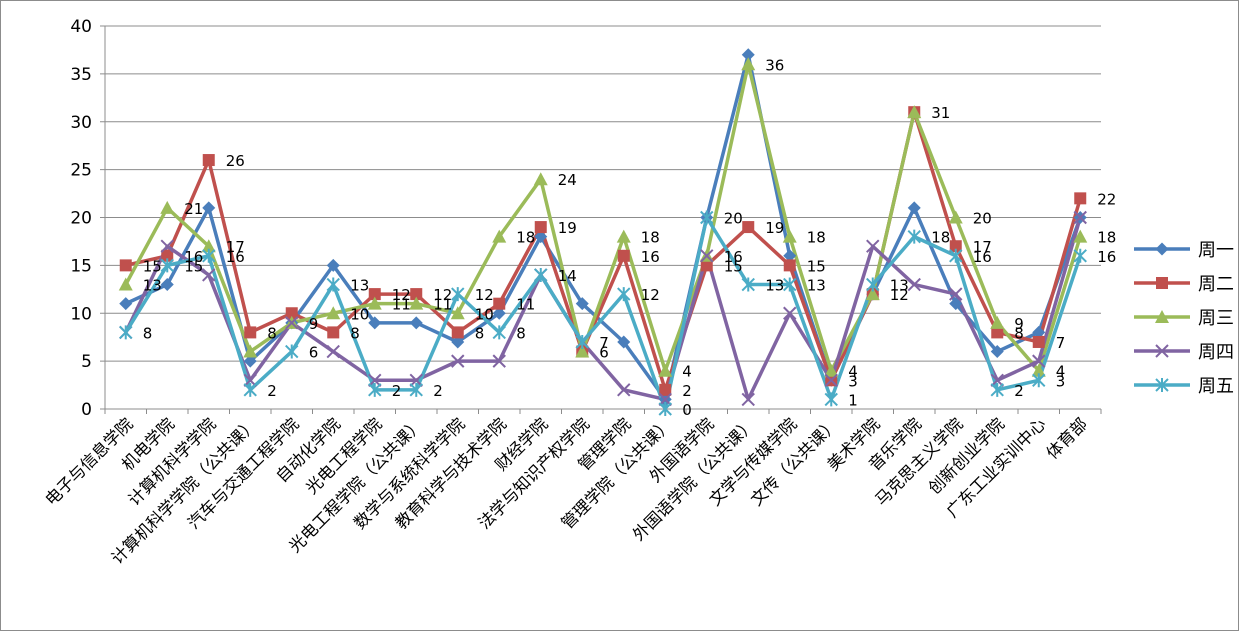  Describe the element at coordinates (81, 27) in the screenshot. I see `y-tick-label: 40` at that location.